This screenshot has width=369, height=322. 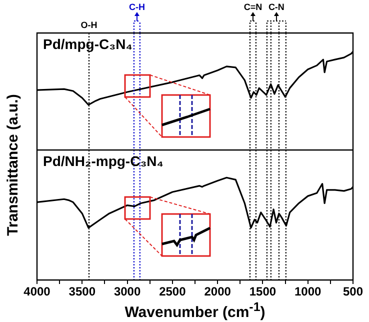 What do you see at coordinates (195, 310) in the screenshot?
I see `x-axis-title: Wavenumber (cm$^{-1}$)` at bounding box center [195, 310].